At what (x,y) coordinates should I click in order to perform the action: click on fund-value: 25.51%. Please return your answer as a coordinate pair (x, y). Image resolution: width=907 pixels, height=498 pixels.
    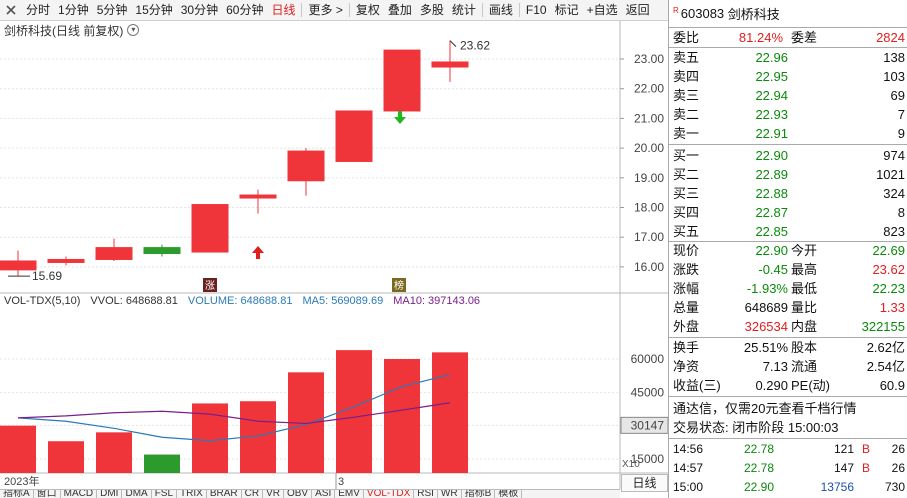
    Looking at the image, I should click on (765, 347).